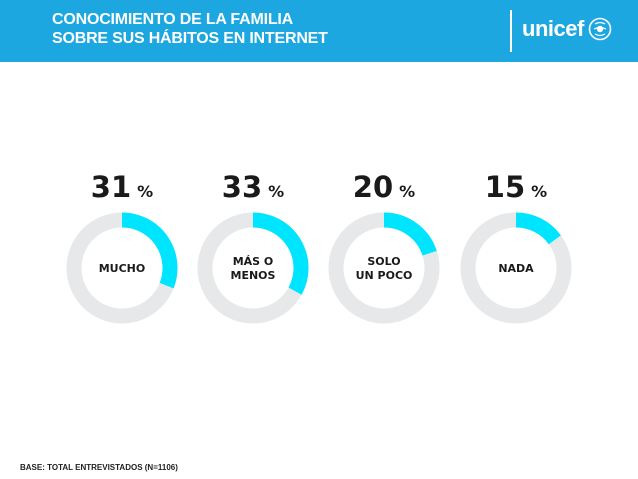 The height and width of the screenshot is (479, 638). I want to click on value-label: 33%, so click(253, 187).